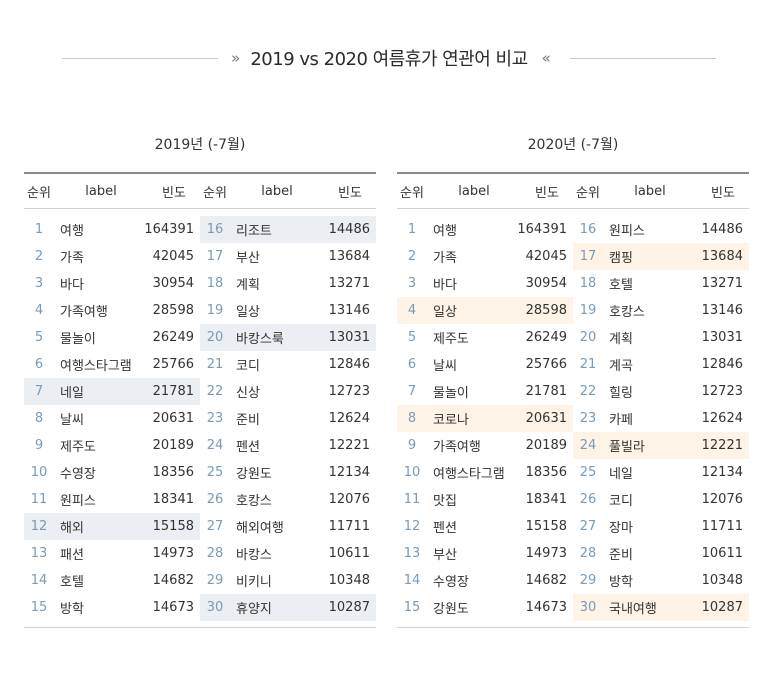 The image size is (778, 683). I want to click on table-row: 14 수영장 14682 29 방학 10348, so click(573, 580).